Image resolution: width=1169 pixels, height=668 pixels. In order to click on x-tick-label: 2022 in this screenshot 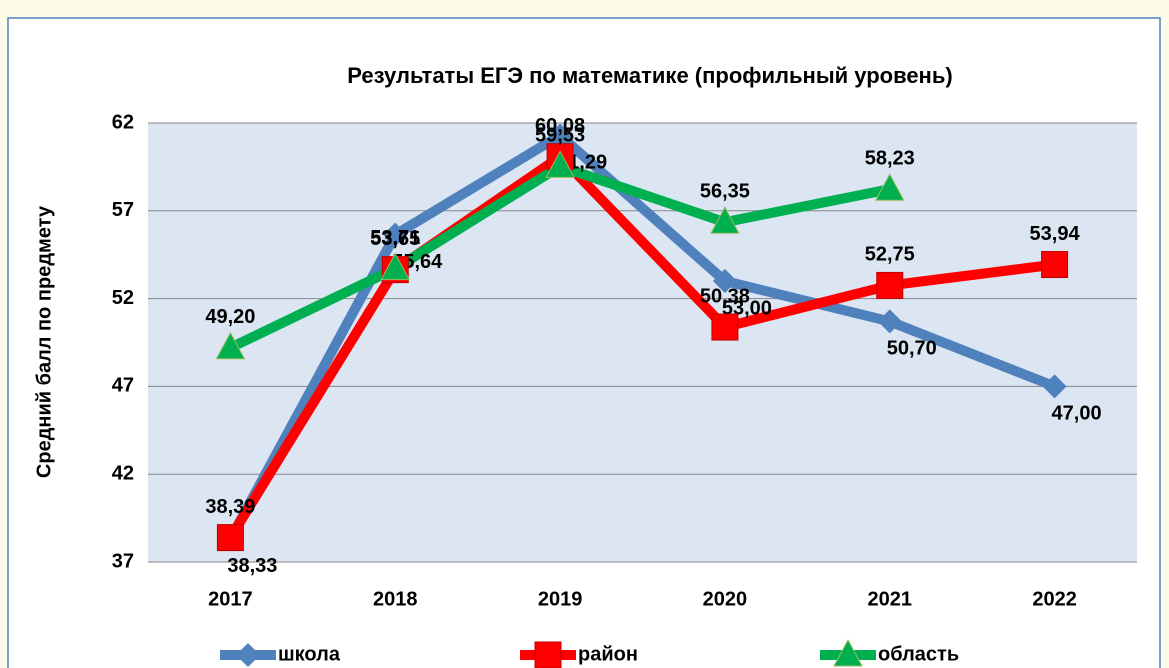, I will do `click(1054, 599)`.